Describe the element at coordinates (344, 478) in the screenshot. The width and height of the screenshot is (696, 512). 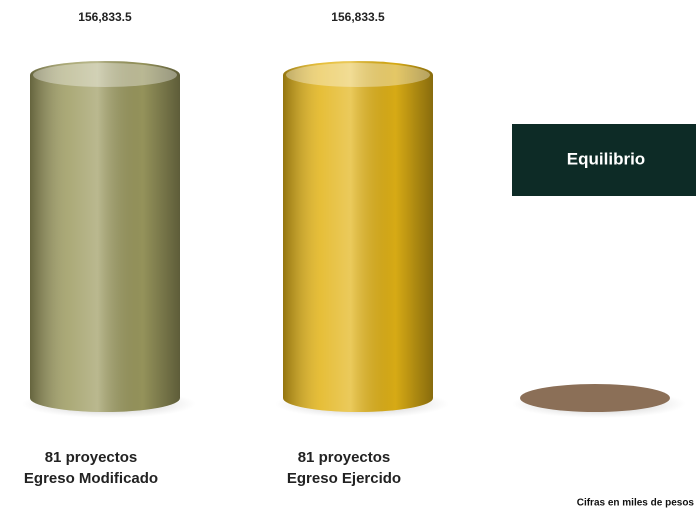
I see `x-tick-label: Egreso Ejercido` at that location.